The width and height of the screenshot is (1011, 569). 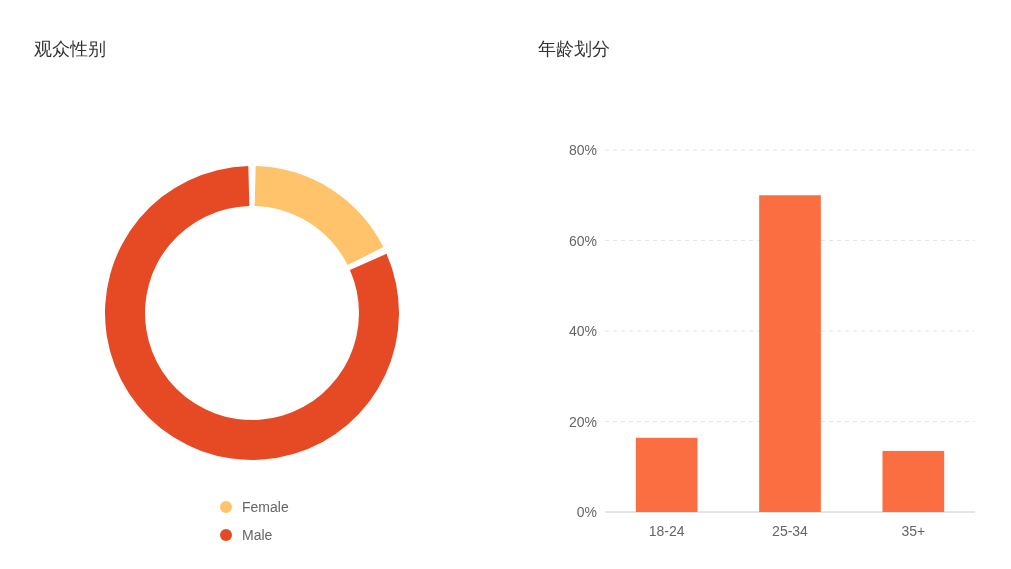 What do you see at coordinates (582, 331) in the screenshot?
I see `y-tick-label: 40%` at bounding box center [582, 331].